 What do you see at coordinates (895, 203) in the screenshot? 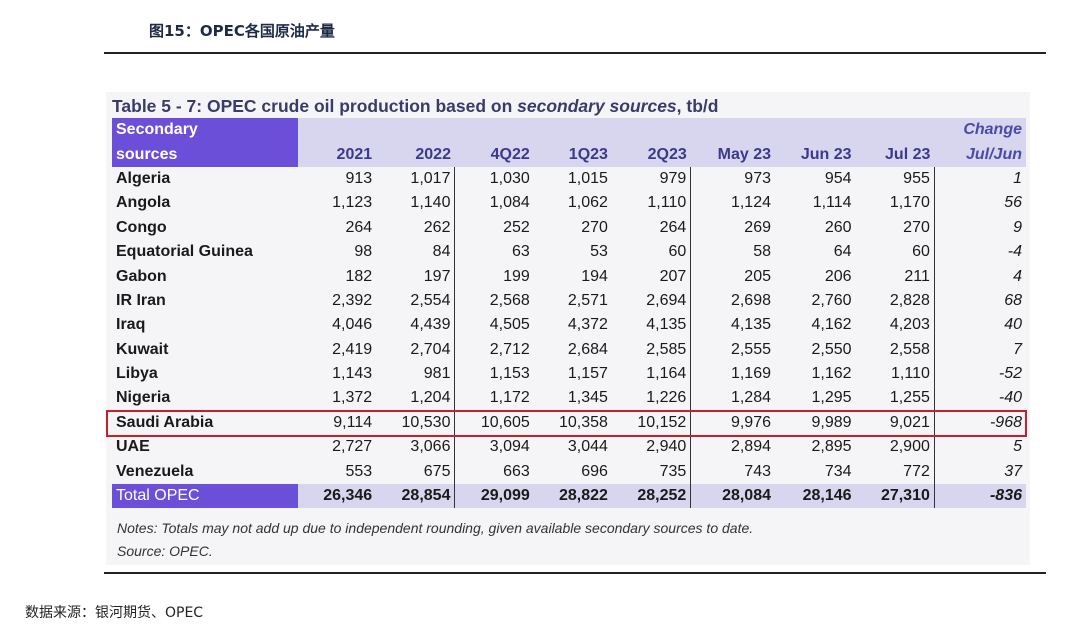
I see `value-cell: 1,170` at bounding box center [895, 203].